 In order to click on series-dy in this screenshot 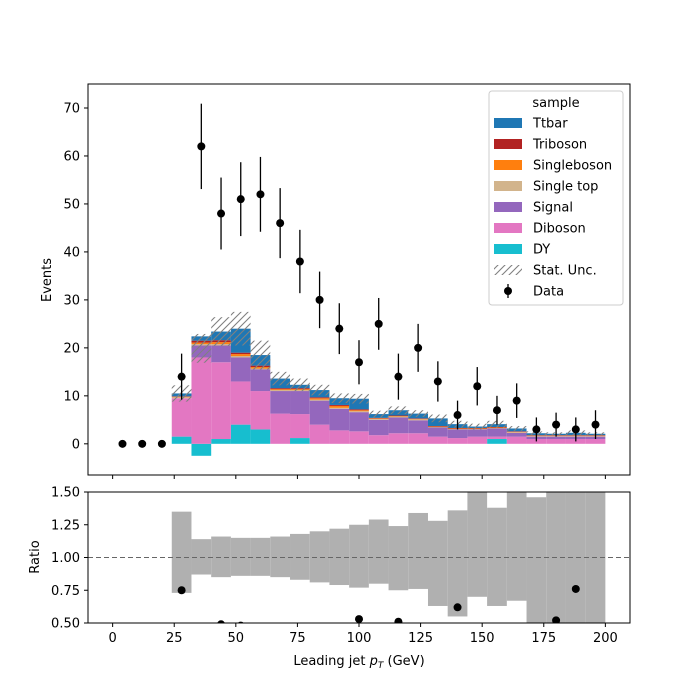, I will do `click(339, 440)`.